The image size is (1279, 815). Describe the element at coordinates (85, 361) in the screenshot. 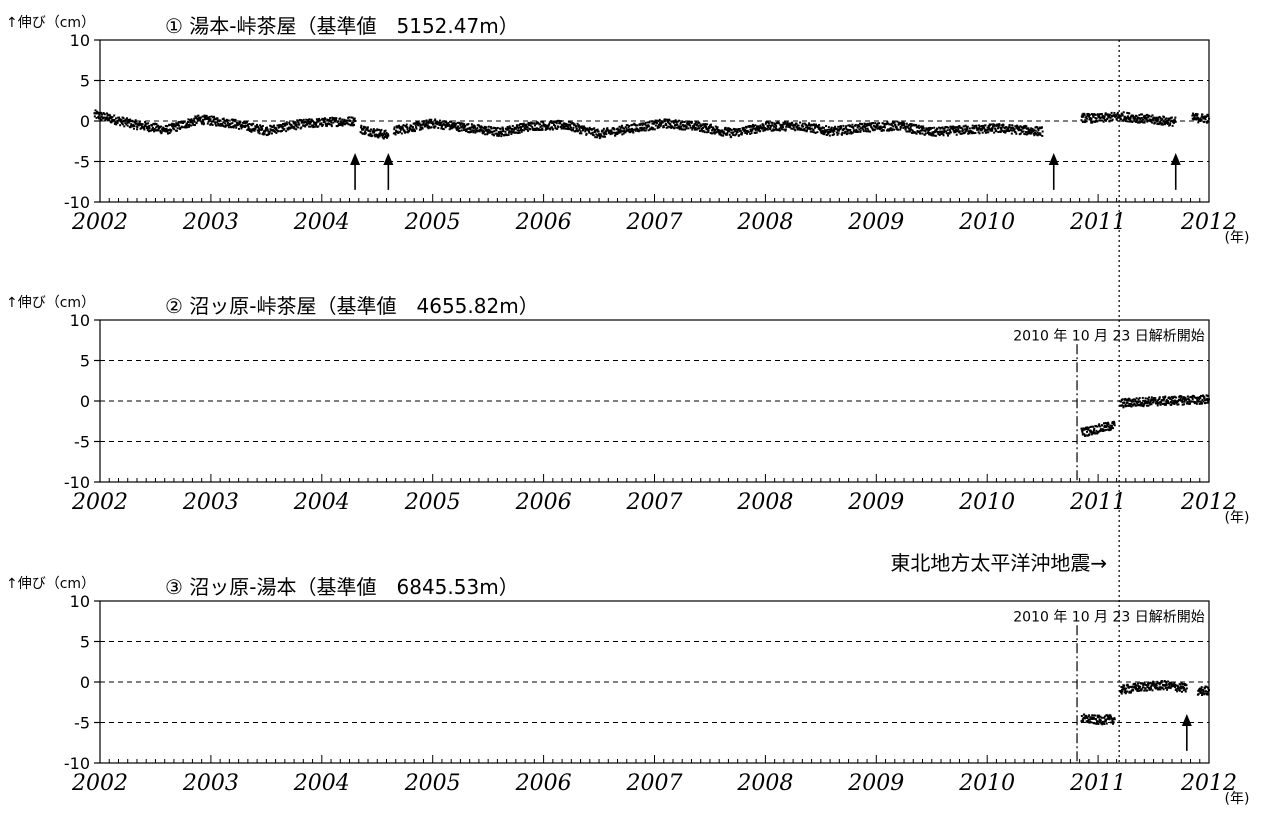

I see `y-tick-label: 5` at that location.